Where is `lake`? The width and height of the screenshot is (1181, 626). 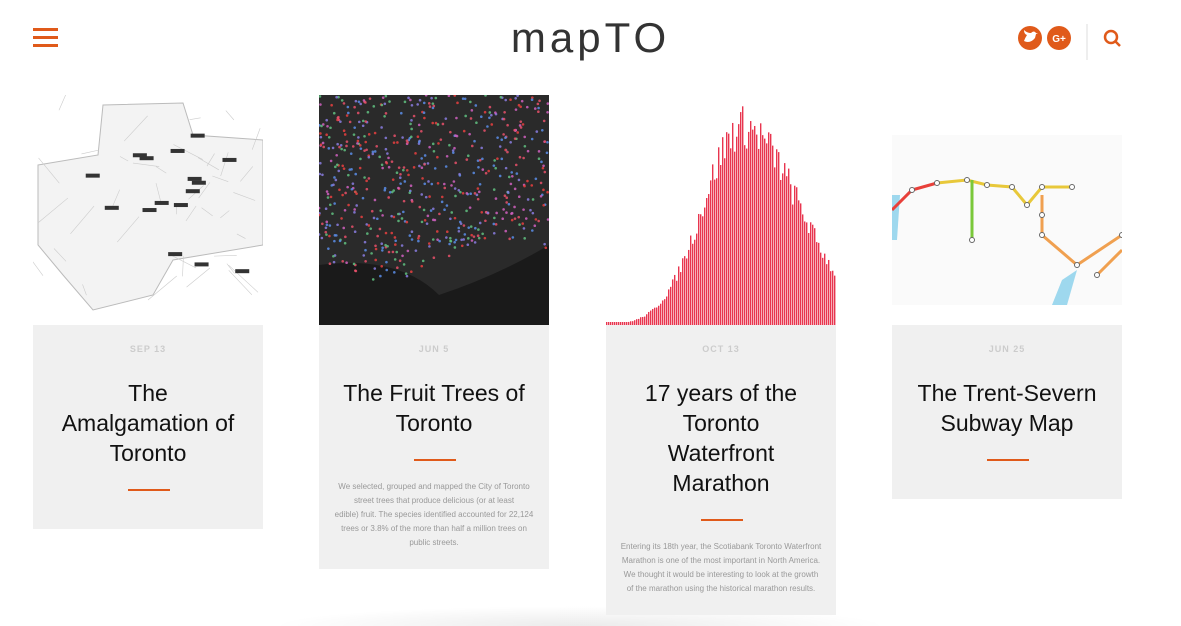 lake is located at coordinates (434, 285).